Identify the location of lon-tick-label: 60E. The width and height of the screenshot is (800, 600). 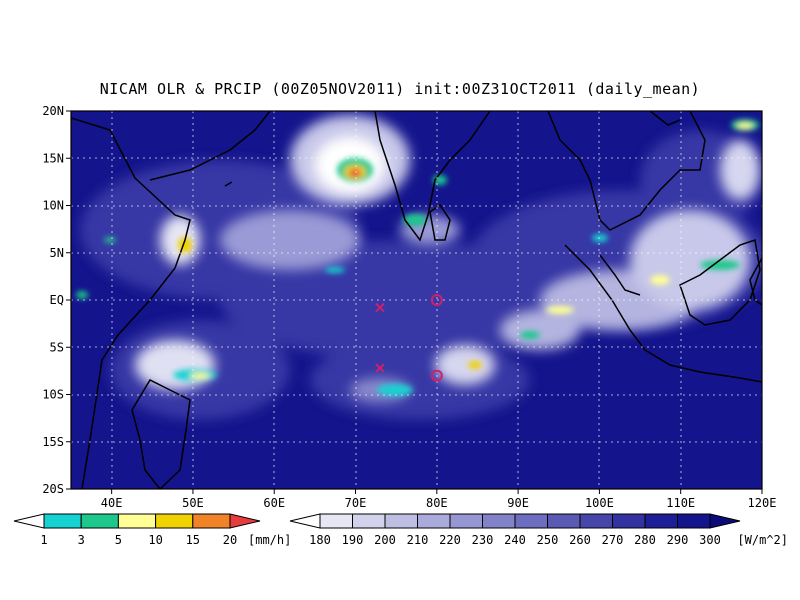
(274, 503).